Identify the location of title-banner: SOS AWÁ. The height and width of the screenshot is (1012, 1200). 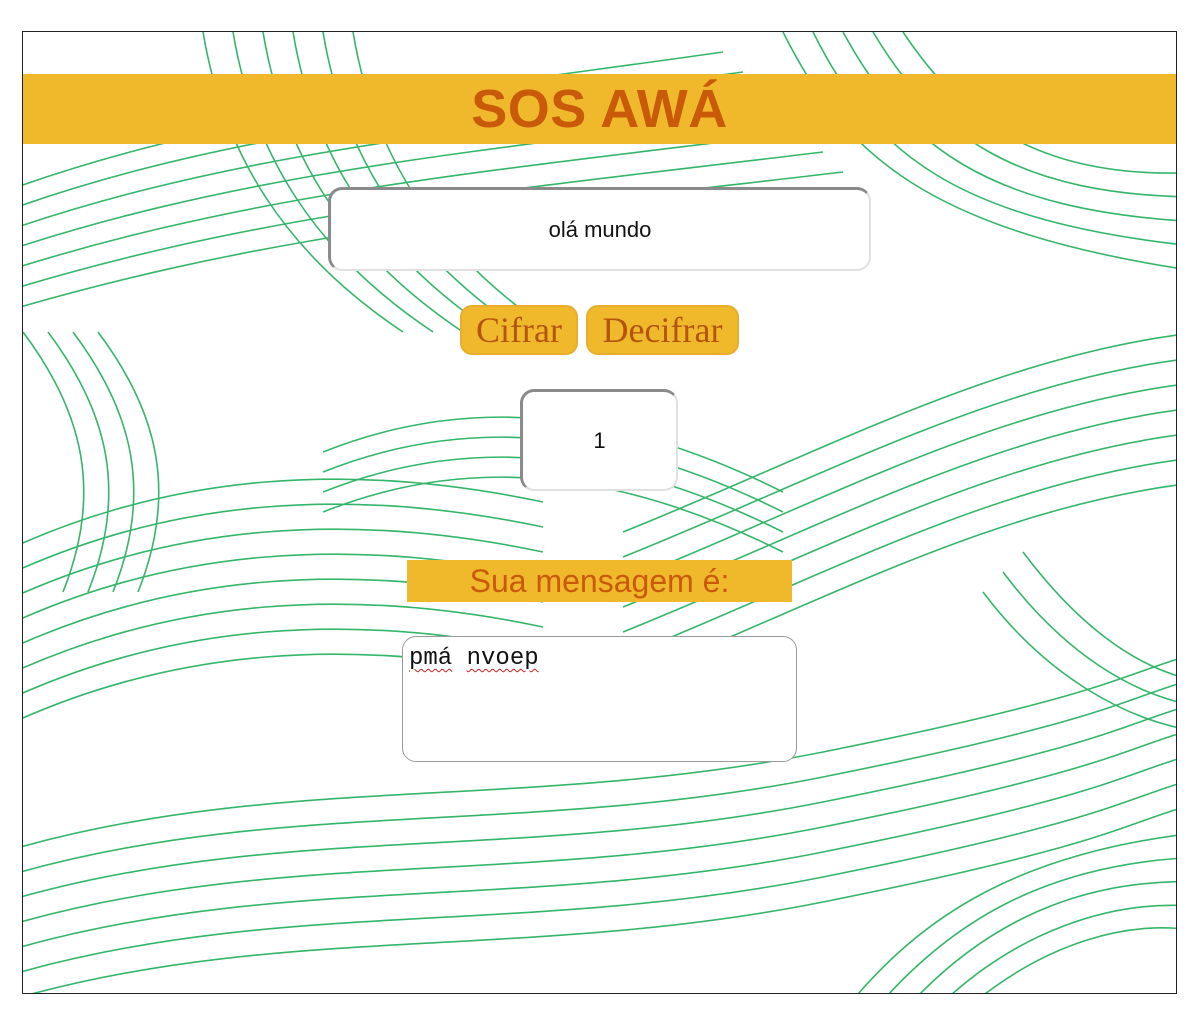
(599, 109).